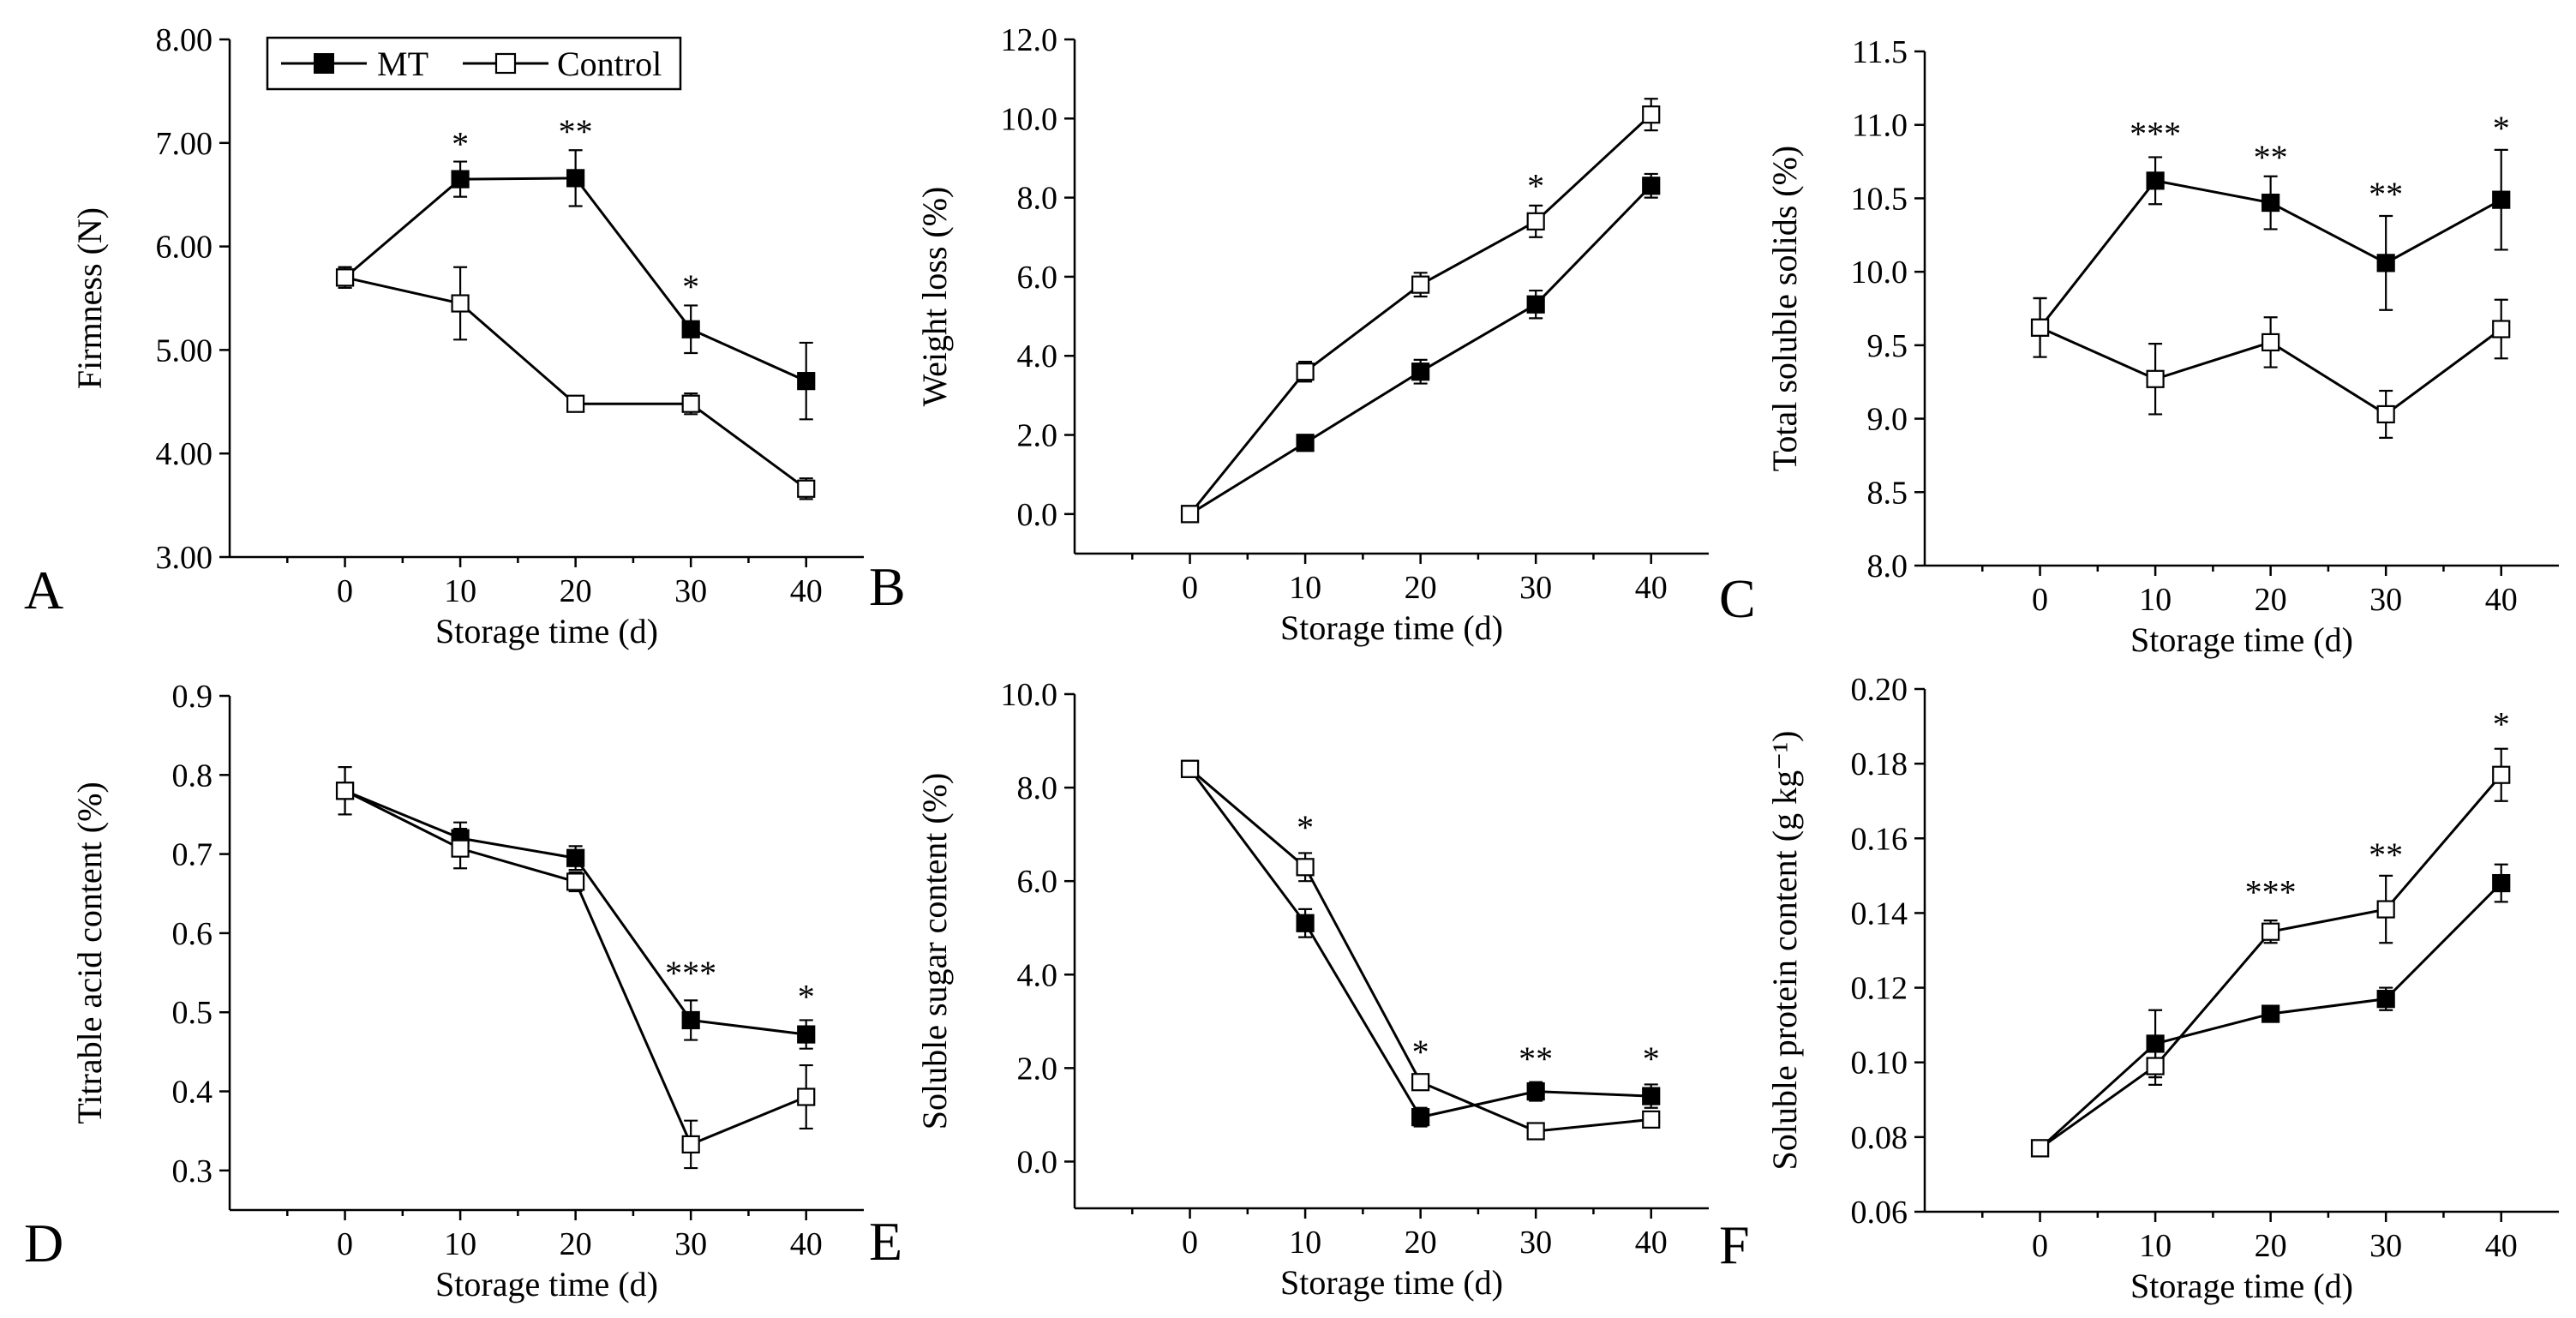 This screenshot has width=2576, height=1318. I want to click on panel-letter: D, so click(43, 1243).